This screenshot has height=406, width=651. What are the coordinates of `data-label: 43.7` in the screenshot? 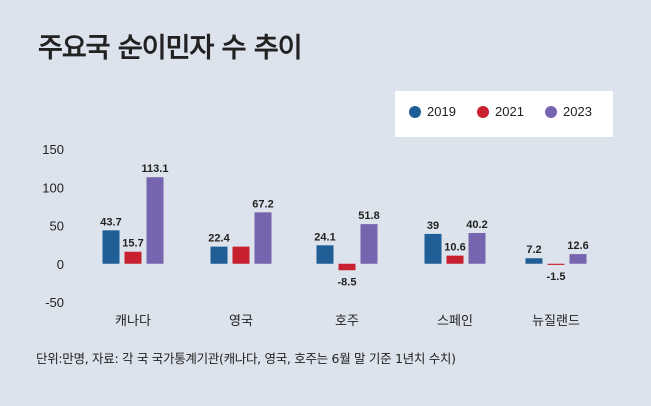 It's located at (110, 222).